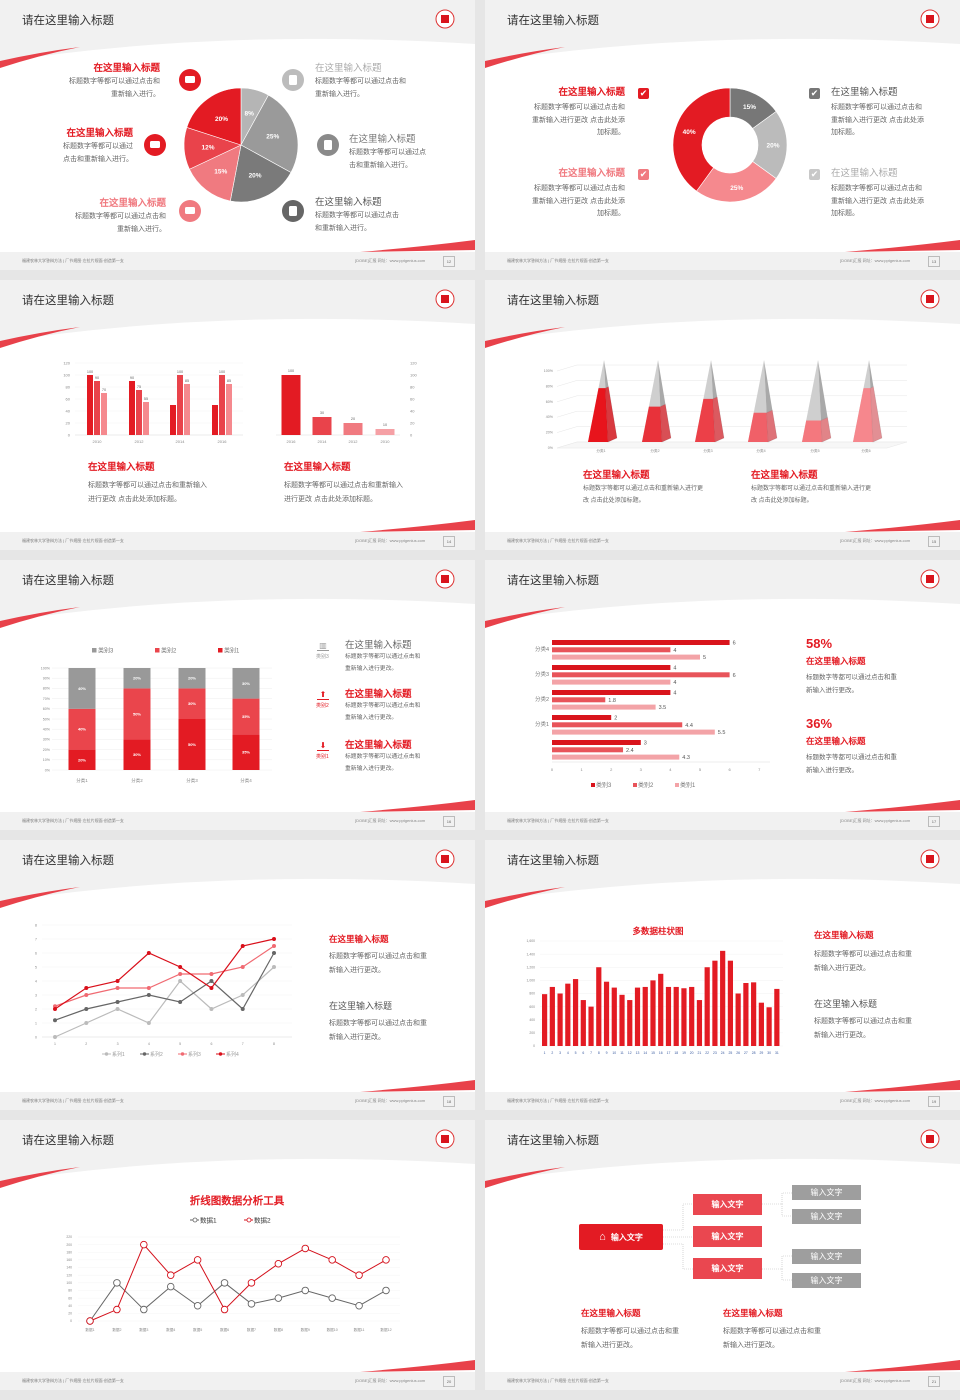  What do you see at coordinates (106, 651) in the screenshot?
I see `legend-label: 类别3` at bounding box center [106, 651].